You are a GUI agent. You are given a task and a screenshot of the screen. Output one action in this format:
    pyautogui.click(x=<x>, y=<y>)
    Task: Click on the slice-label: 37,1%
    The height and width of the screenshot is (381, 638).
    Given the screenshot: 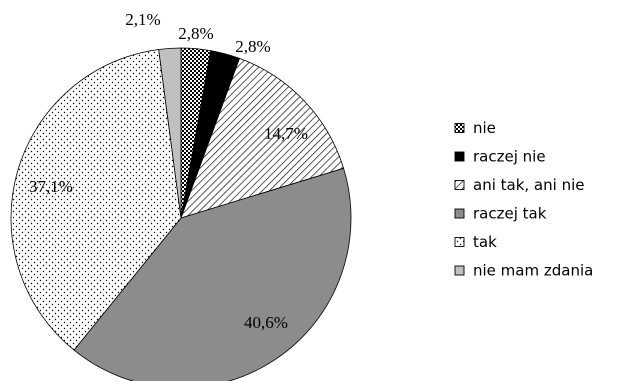 What is the action you would take?
    pyautogui.click(x=51, y=186)
    